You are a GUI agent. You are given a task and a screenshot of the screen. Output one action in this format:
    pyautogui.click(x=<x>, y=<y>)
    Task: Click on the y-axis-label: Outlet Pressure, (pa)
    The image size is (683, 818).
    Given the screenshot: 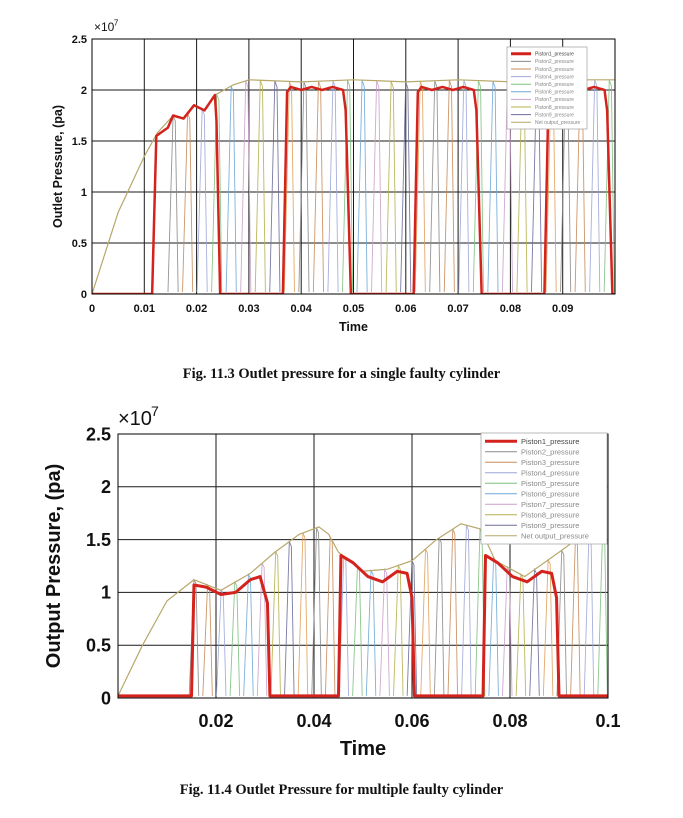 What is the action you would take?
    pyautogui.click(x=58, y=166)
    